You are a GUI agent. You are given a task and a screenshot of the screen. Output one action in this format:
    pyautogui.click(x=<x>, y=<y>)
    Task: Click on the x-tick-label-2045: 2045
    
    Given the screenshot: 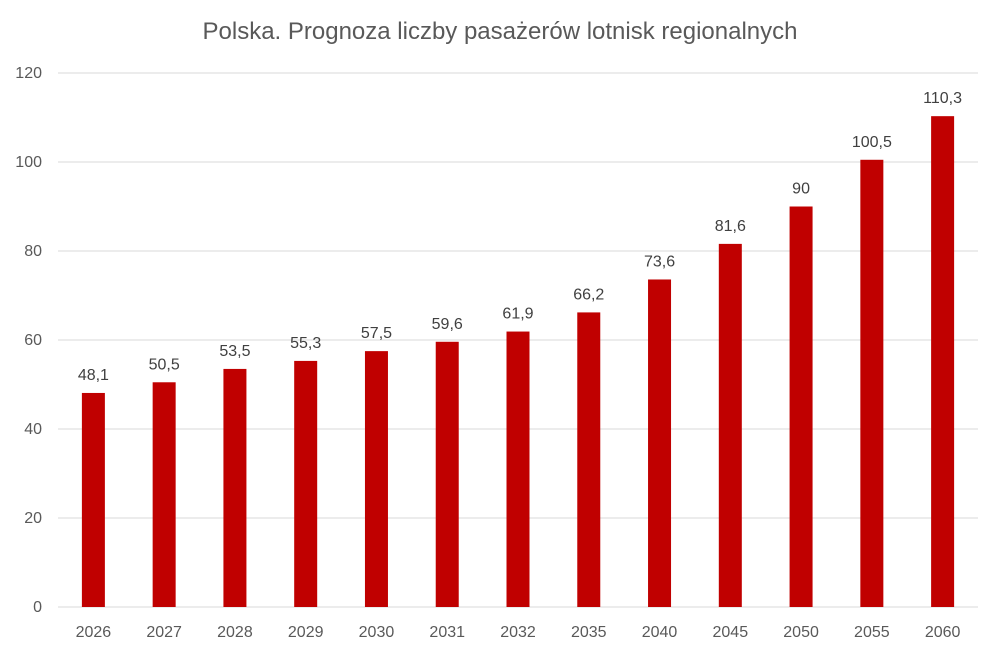 What is the action you would take?
    pyautogui.click(x=731, y=632)
    